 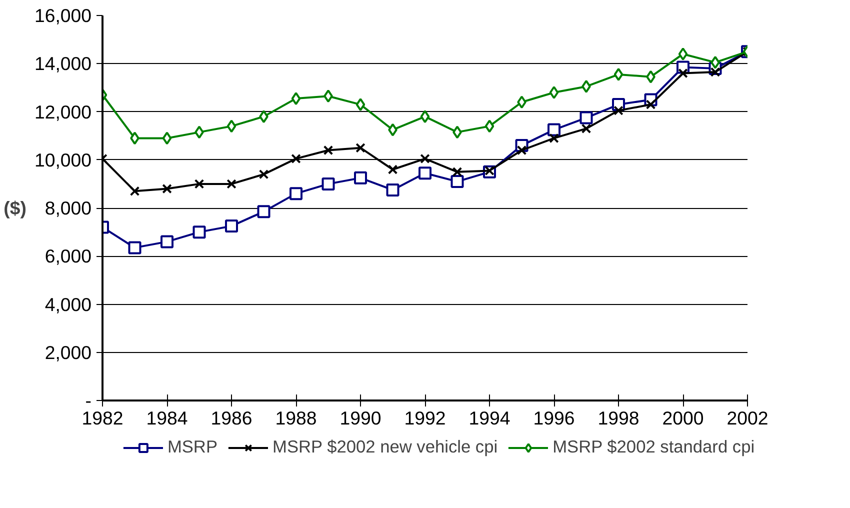 I want to click on x-tick-label: 2000, so click(x=683, y=418).